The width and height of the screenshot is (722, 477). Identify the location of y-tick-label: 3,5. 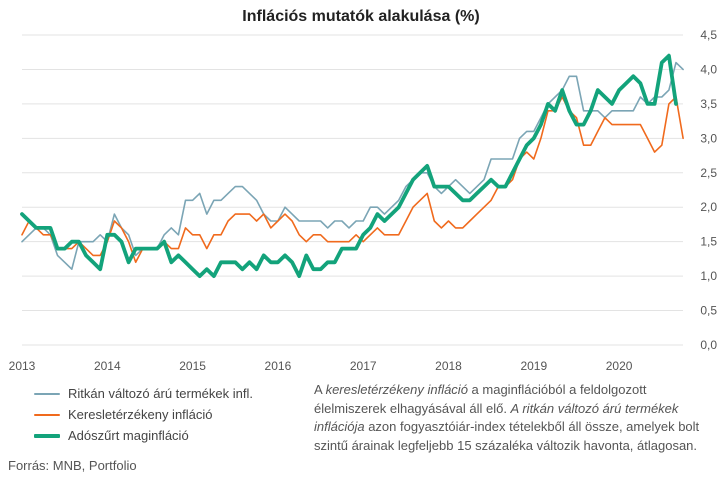
(708, 104).